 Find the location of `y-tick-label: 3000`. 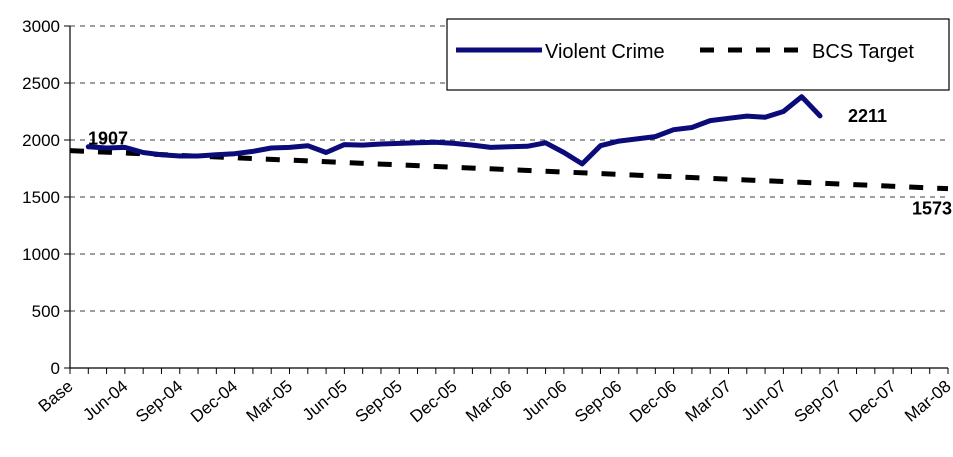

y-tick-label: 3000 is located at coordinates (41, 26).